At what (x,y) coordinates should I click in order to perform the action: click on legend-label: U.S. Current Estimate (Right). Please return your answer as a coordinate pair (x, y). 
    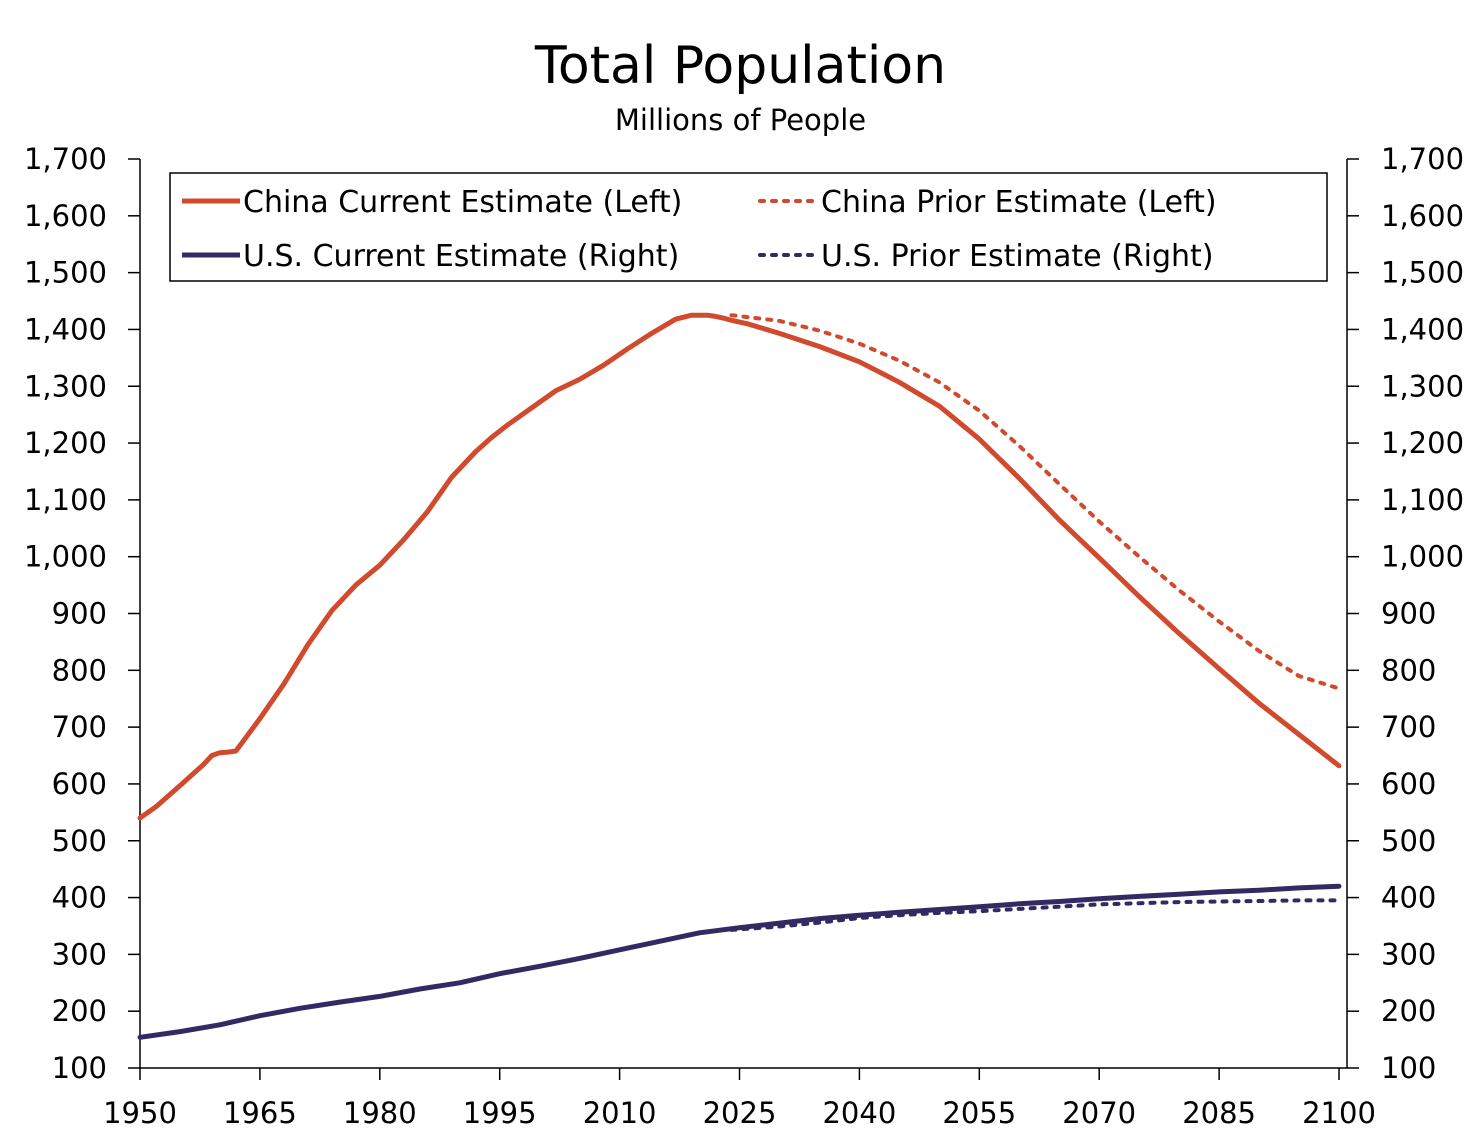
    Looking at the image, I should click on (461, 256).